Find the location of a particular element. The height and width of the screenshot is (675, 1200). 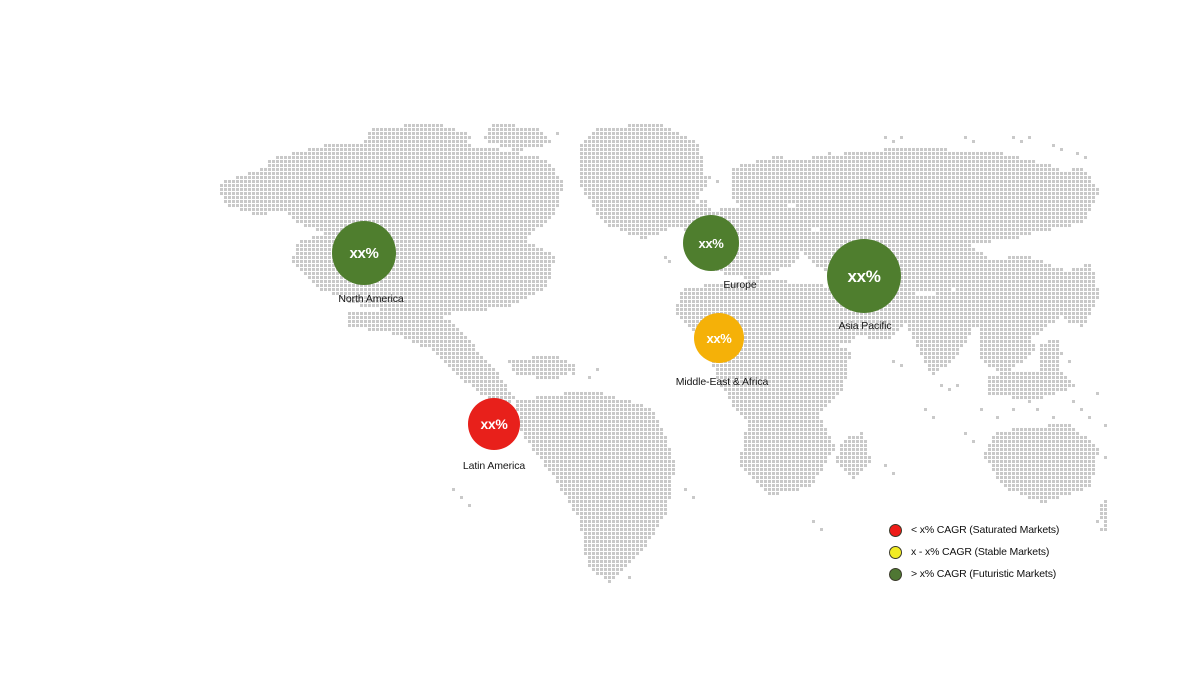

region-label-north-america: North America is located at coordinates (371, 299).